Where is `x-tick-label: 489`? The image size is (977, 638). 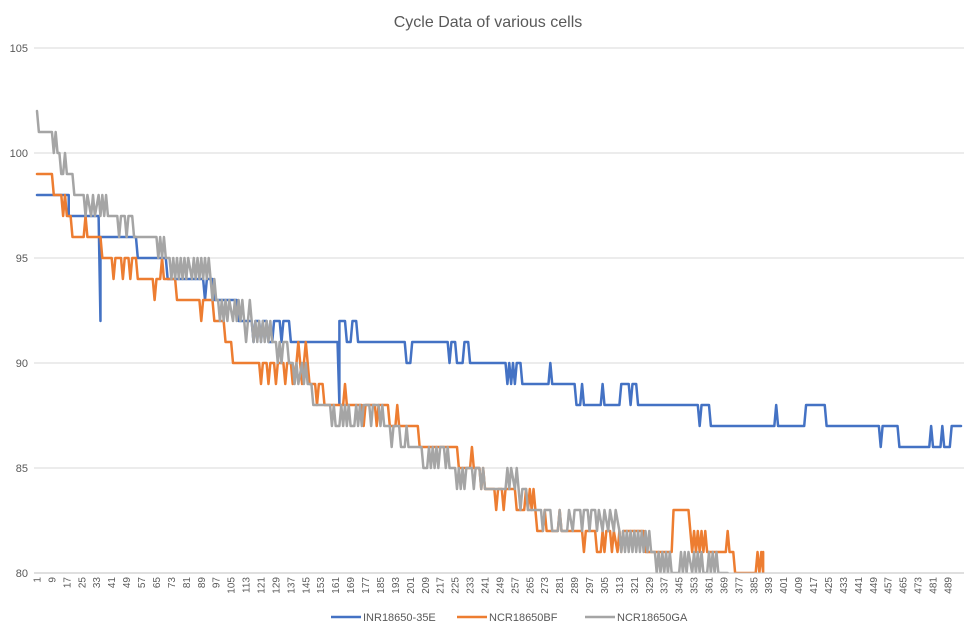
x-tick-label: 489 is located at coordinates (948, 585).